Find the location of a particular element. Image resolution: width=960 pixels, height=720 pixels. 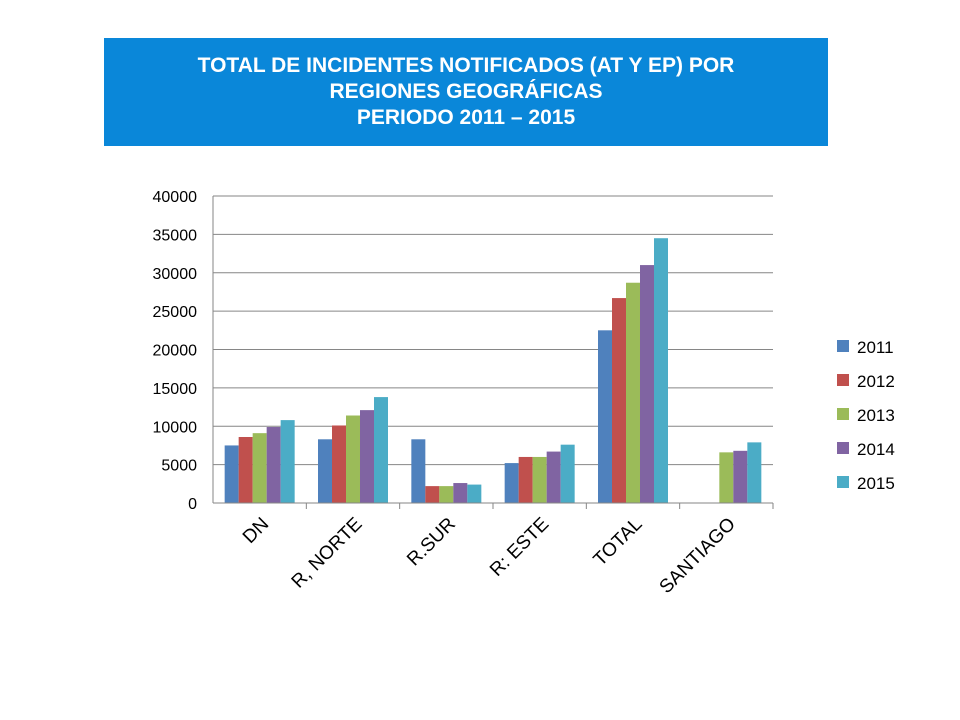

bar-santiago-2015 is located at coordinates (754, 472).